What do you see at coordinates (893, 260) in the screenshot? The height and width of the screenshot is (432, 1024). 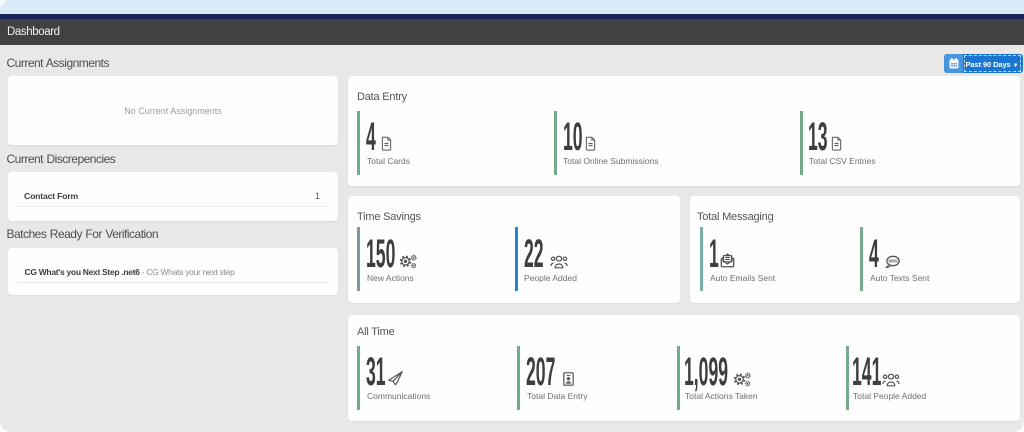 I see `svg-text: SMS` at bounding box center [893, 260].